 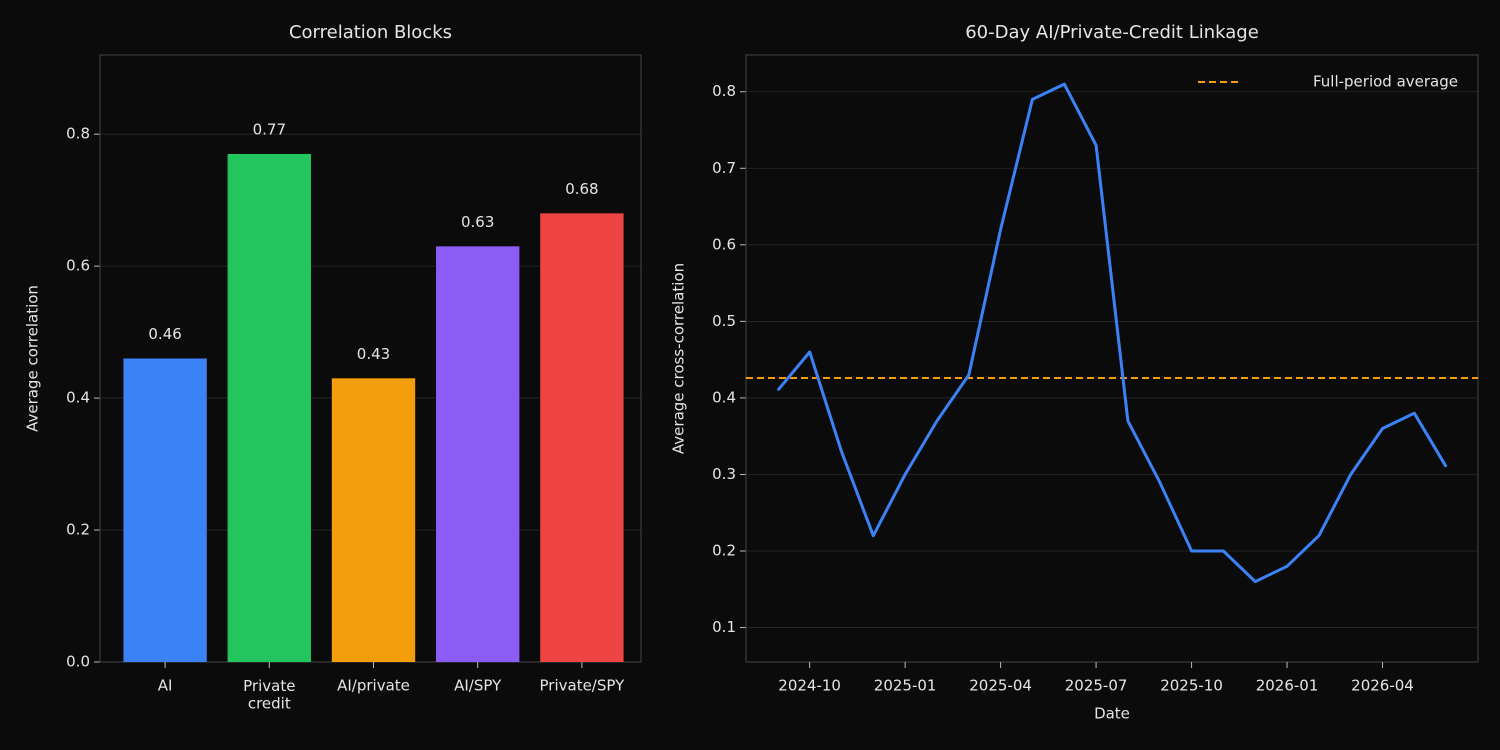 What do you see at coordinates (1112, 32) in the screenshot?
I see `chart-title: 60-Day AI/Private-Credit Linkage` at bounding box center [1112, 32].